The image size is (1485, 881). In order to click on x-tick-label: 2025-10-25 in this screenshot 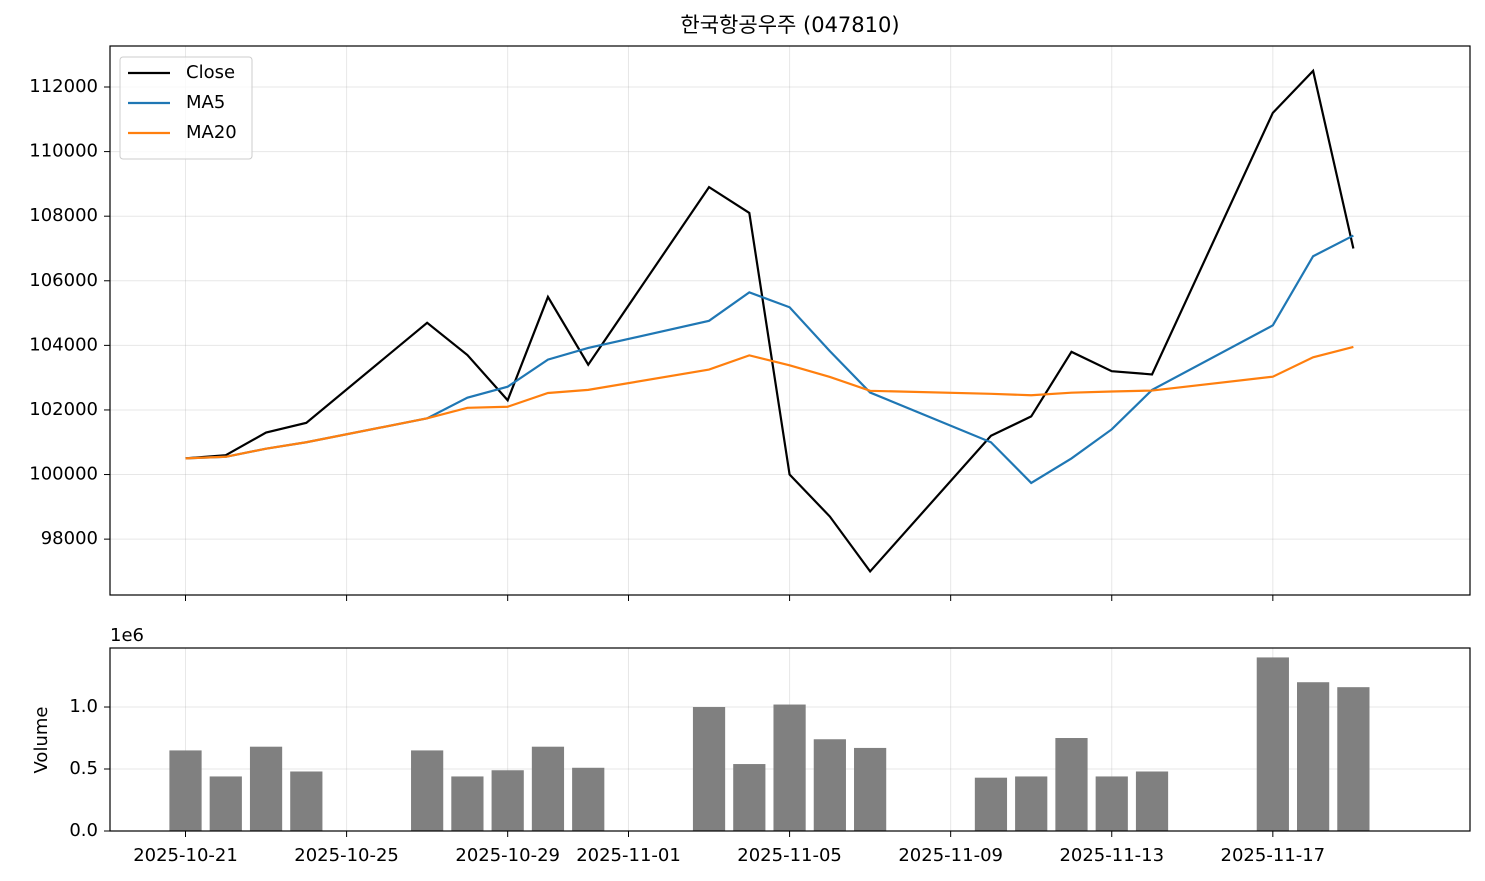, I will do `click(346, 855)`.